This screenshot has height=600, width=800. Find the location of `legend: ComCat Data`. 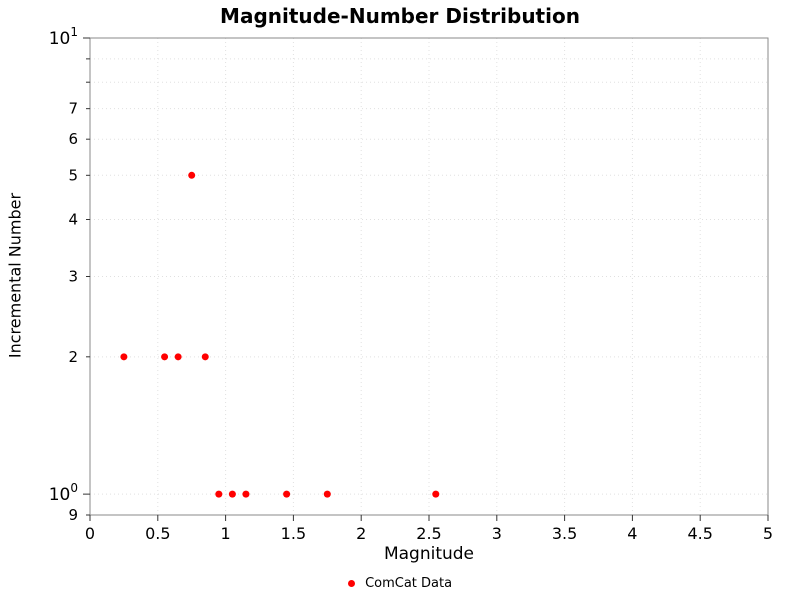

legend: ComCat Data is located at coordinates (400, 583).